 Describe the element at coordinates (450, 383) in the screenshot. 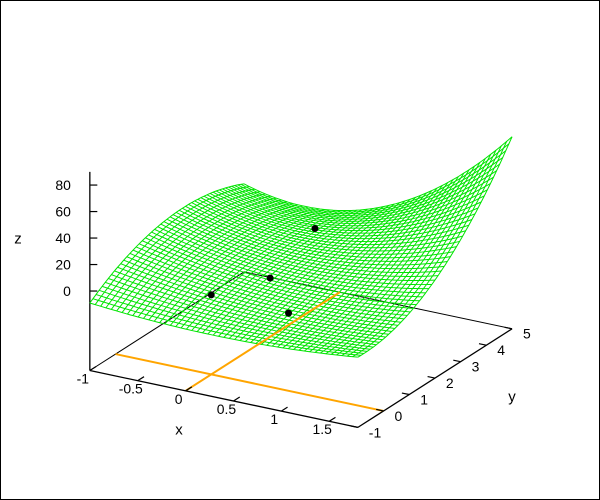

I see `y-tick-label: 2` at that location.